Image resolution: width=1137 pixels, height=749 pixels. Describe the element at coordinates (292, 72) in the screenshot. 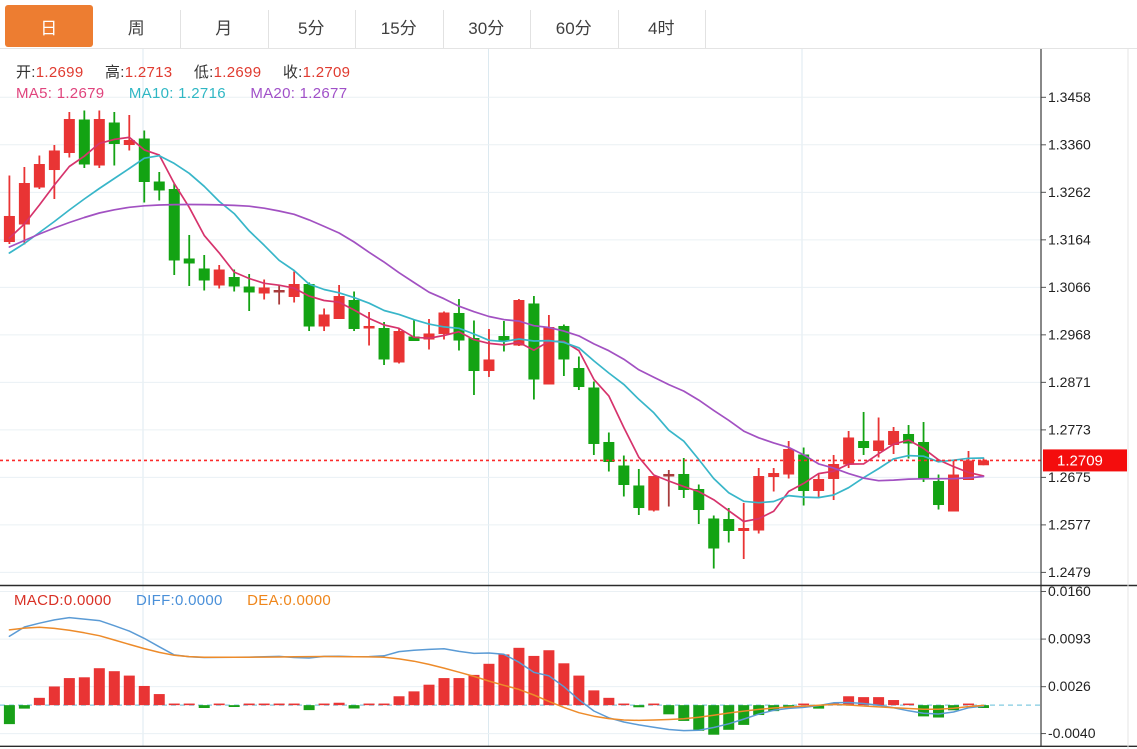

I see `close-label: 收:` at that location.